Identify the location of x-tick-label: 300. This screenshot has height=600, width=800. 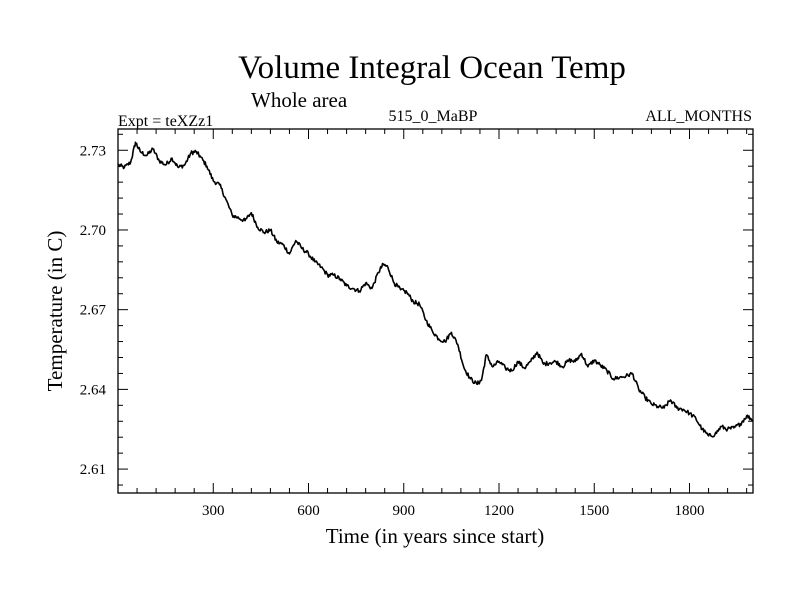
(213, 511).